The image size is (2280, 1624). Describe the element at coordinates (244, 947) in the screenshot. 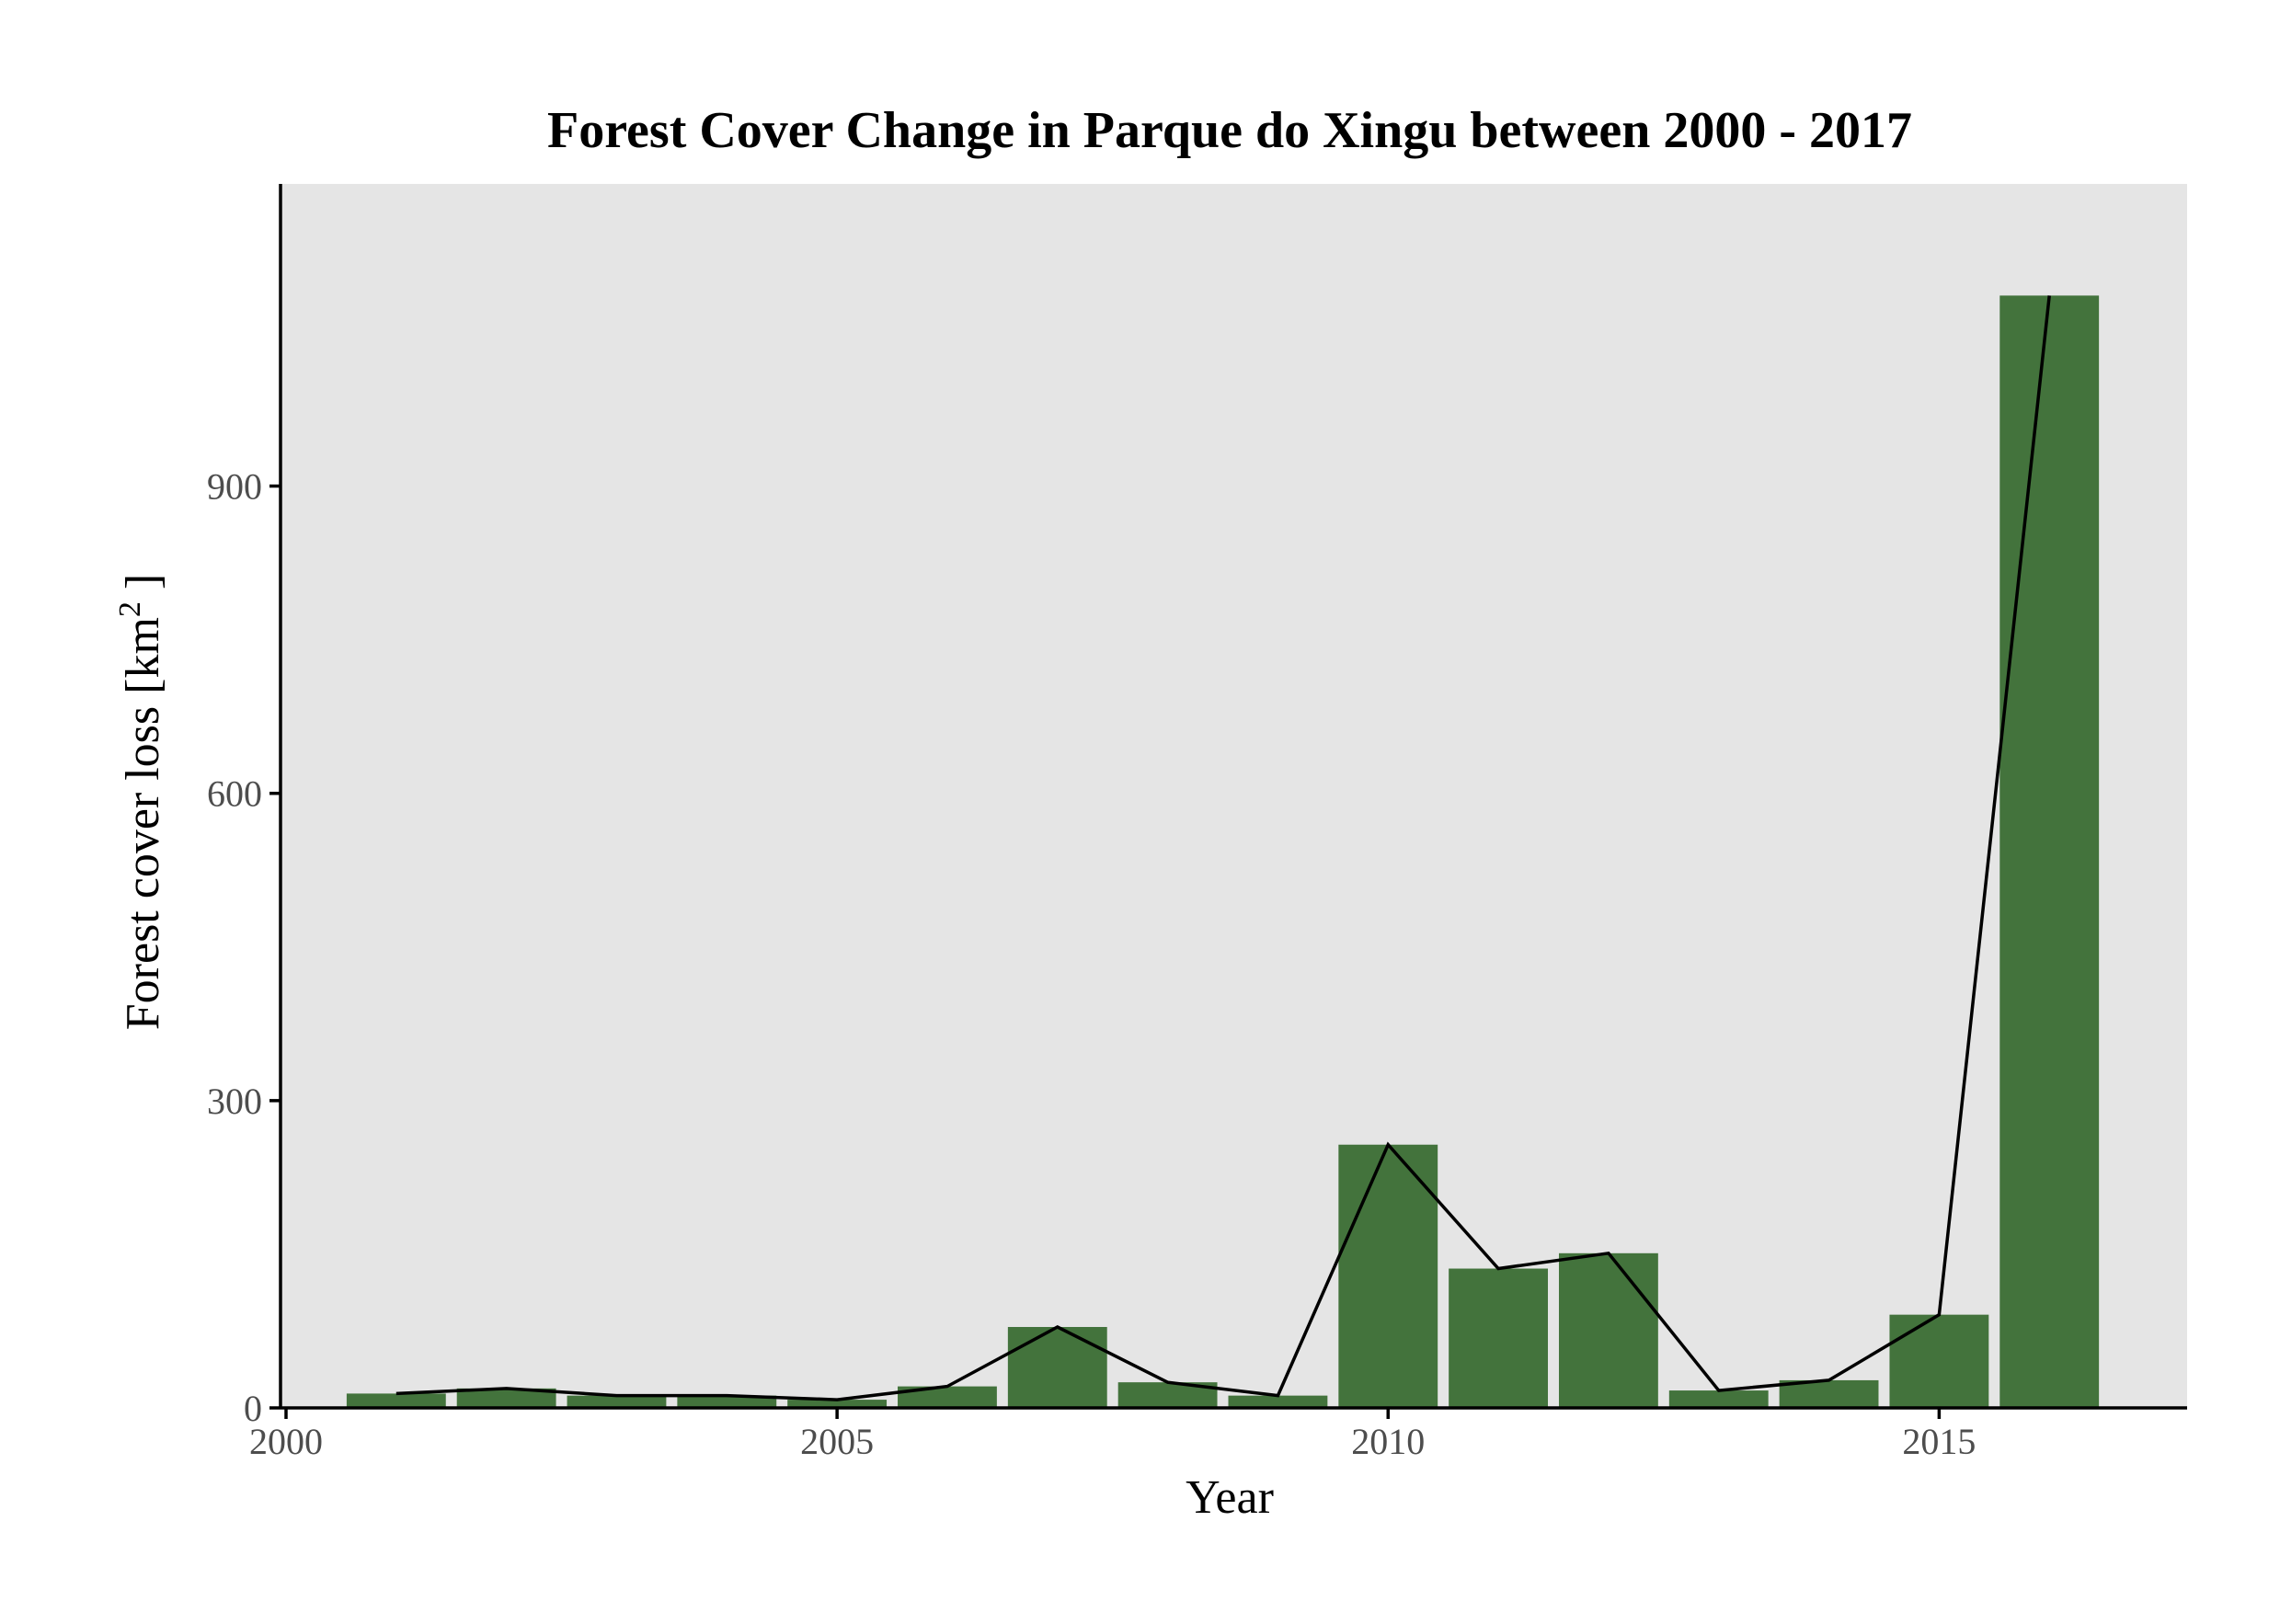

I see `y-axis-ticks: 0 300 600 900` at that location.